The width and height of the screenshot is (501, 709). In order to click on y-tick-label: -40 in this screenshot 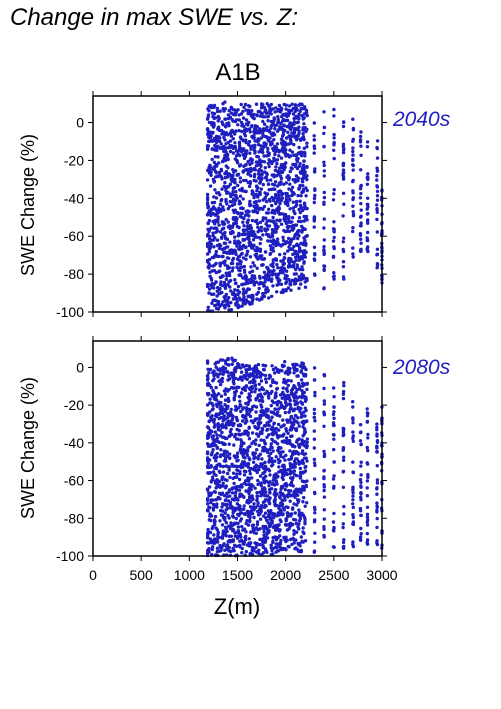, I will do `click(74, 198)`.